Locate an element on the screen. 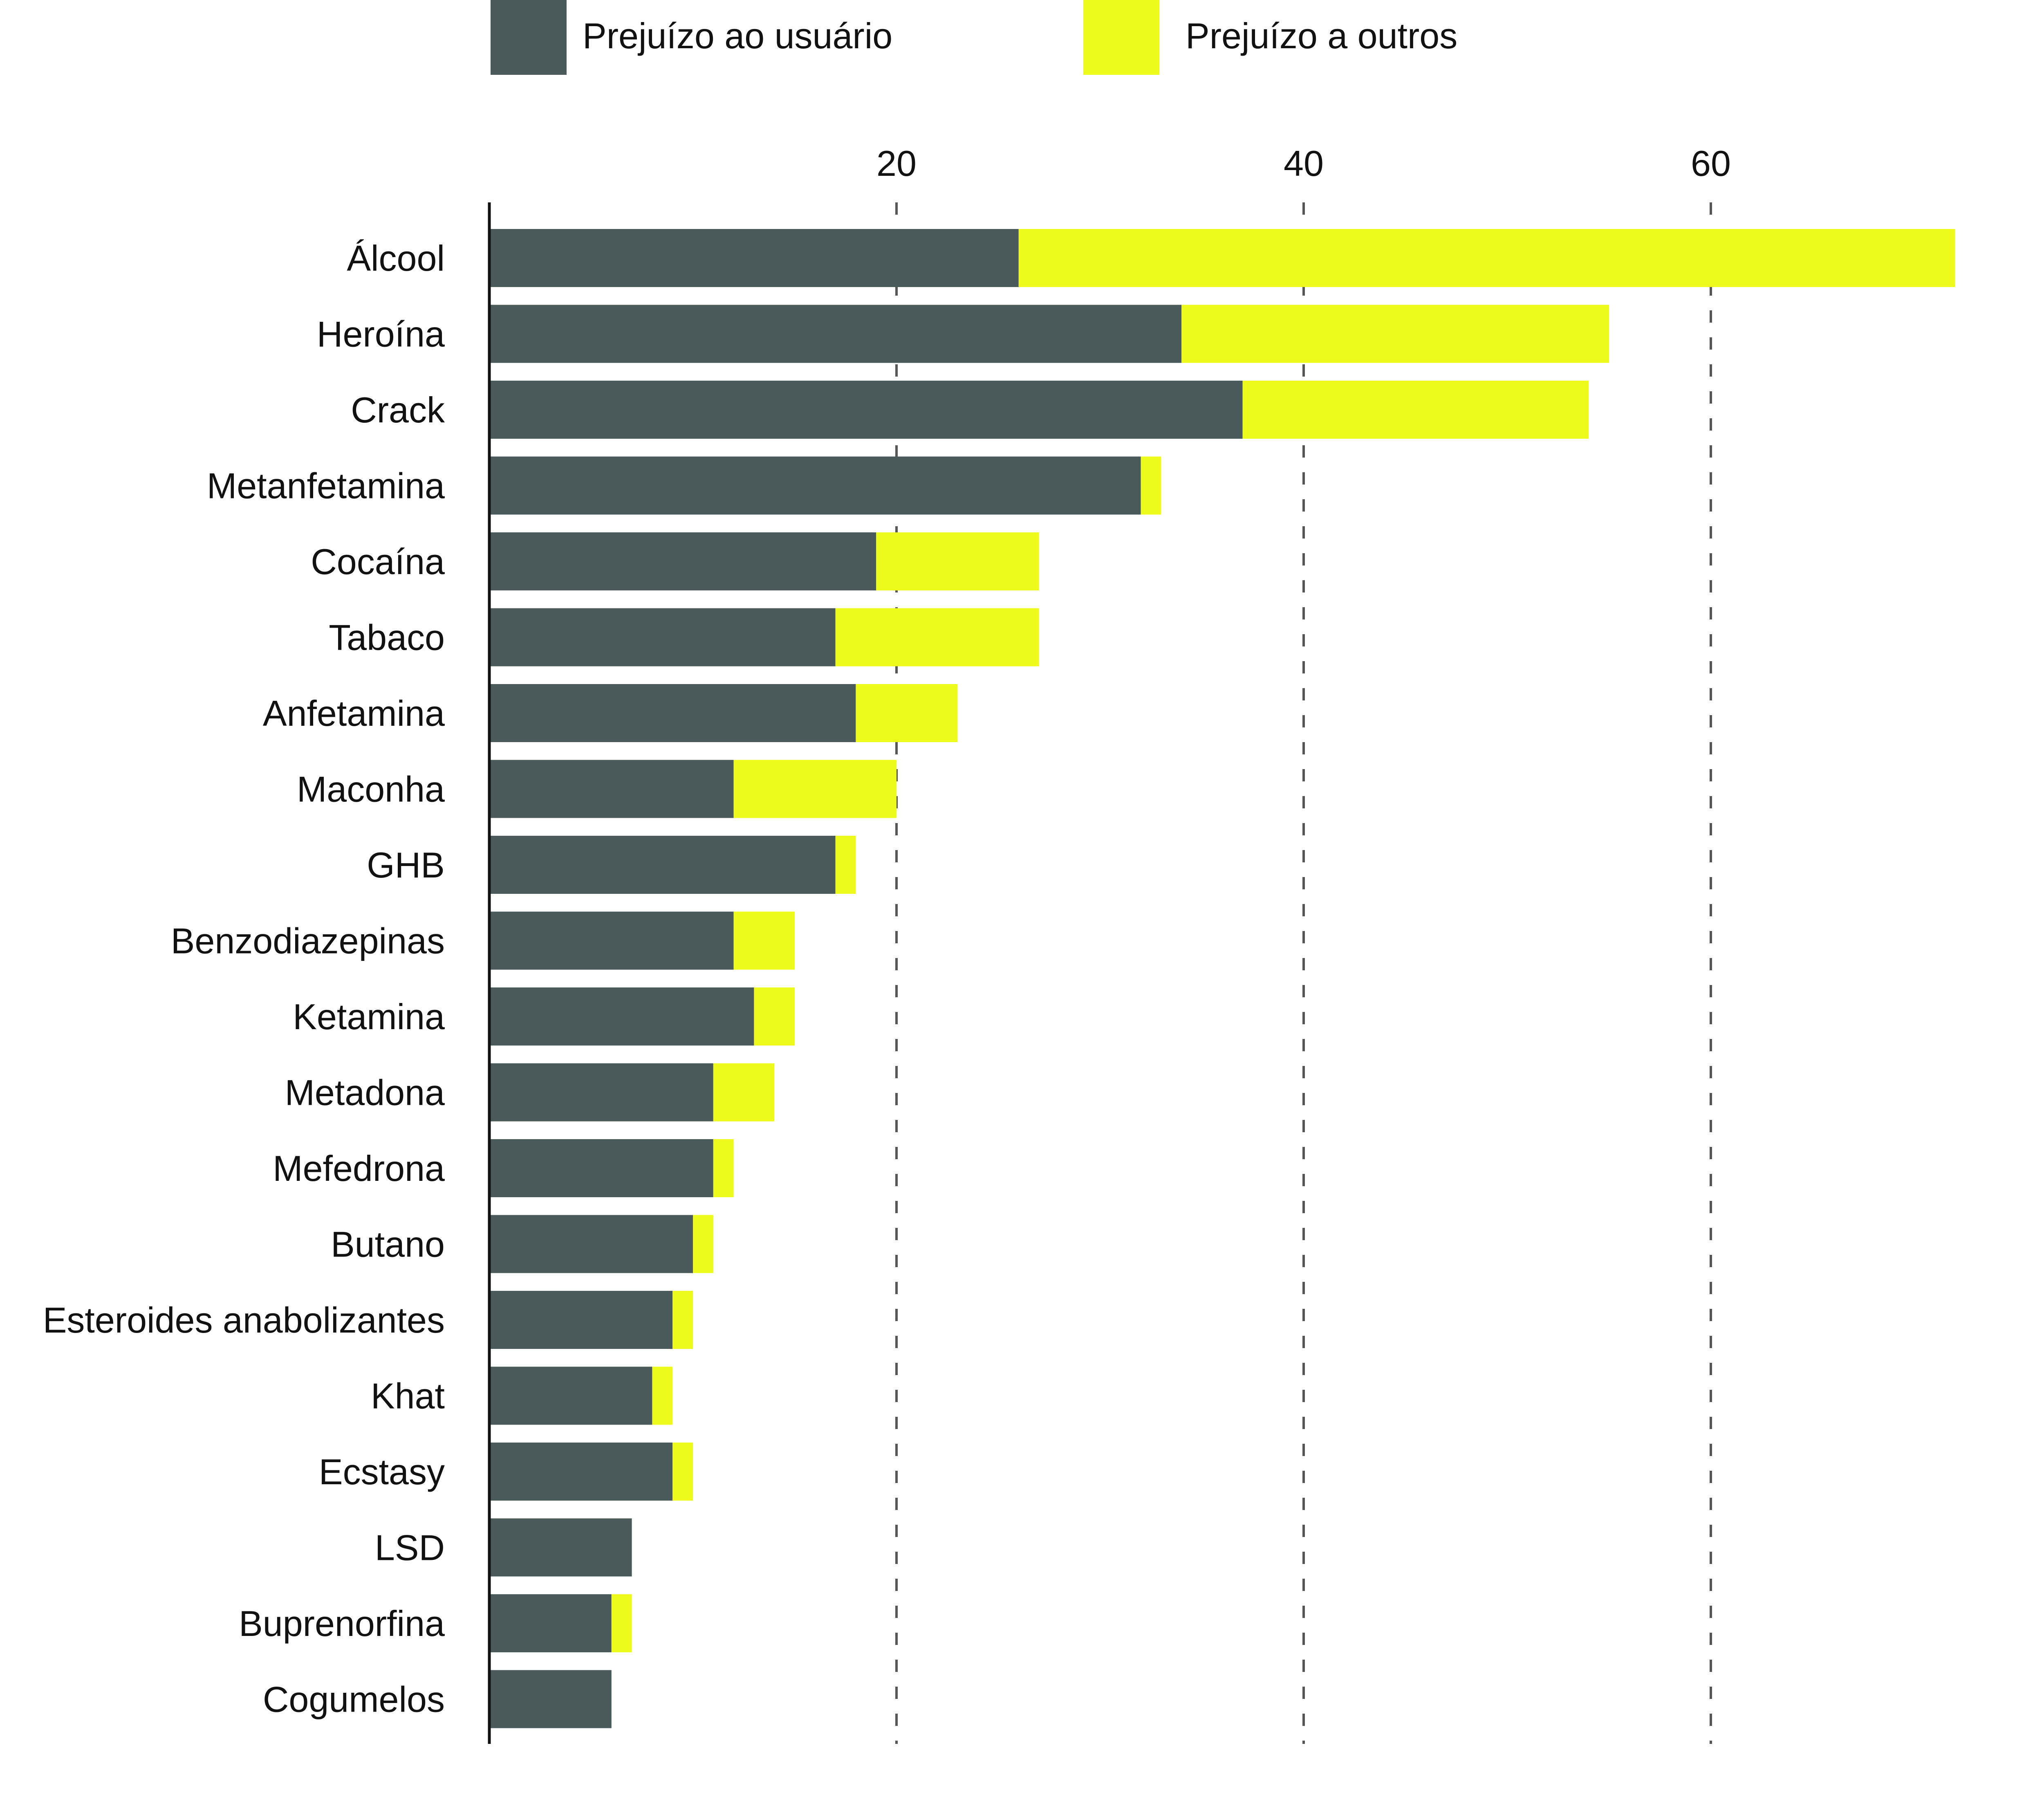  category-label: GHB is located at coordinates (406, 865).